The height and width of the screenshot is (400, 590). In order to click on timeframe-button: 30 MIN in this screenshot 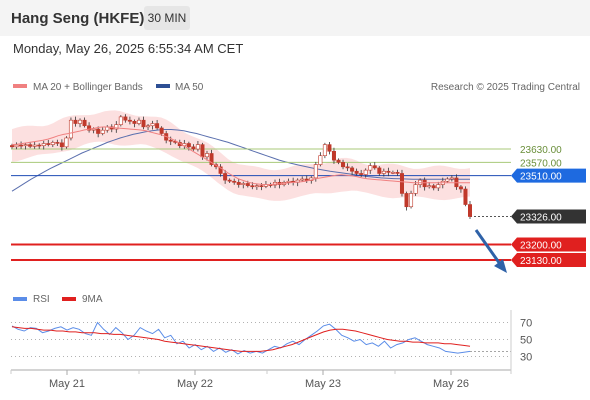, I will do `click(167, 18)`.